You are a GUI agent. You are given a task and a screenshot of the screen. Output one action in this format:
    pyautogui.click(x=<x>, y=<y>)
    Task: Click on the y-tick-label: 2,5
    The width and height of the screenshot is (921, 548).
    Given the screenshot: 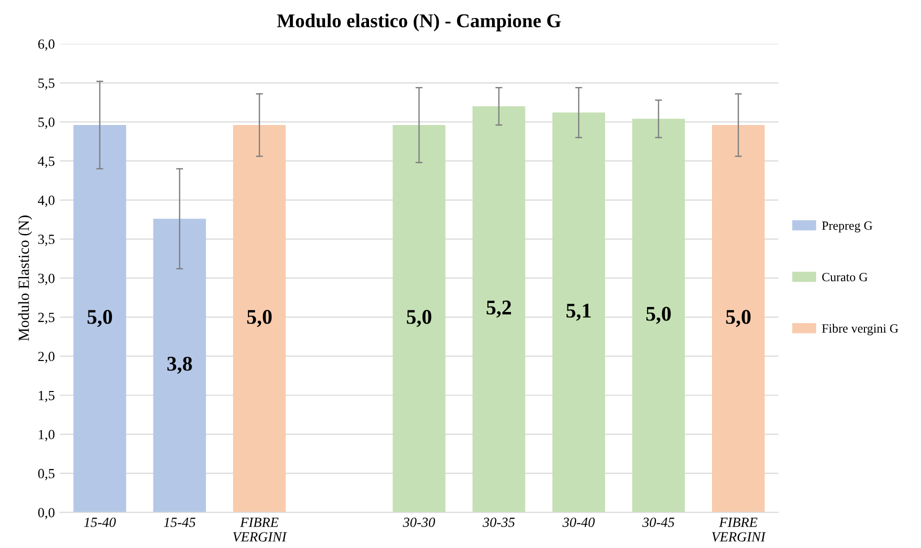 What is the action you would take?
    pyautogui.click(x=46, y=318)
    